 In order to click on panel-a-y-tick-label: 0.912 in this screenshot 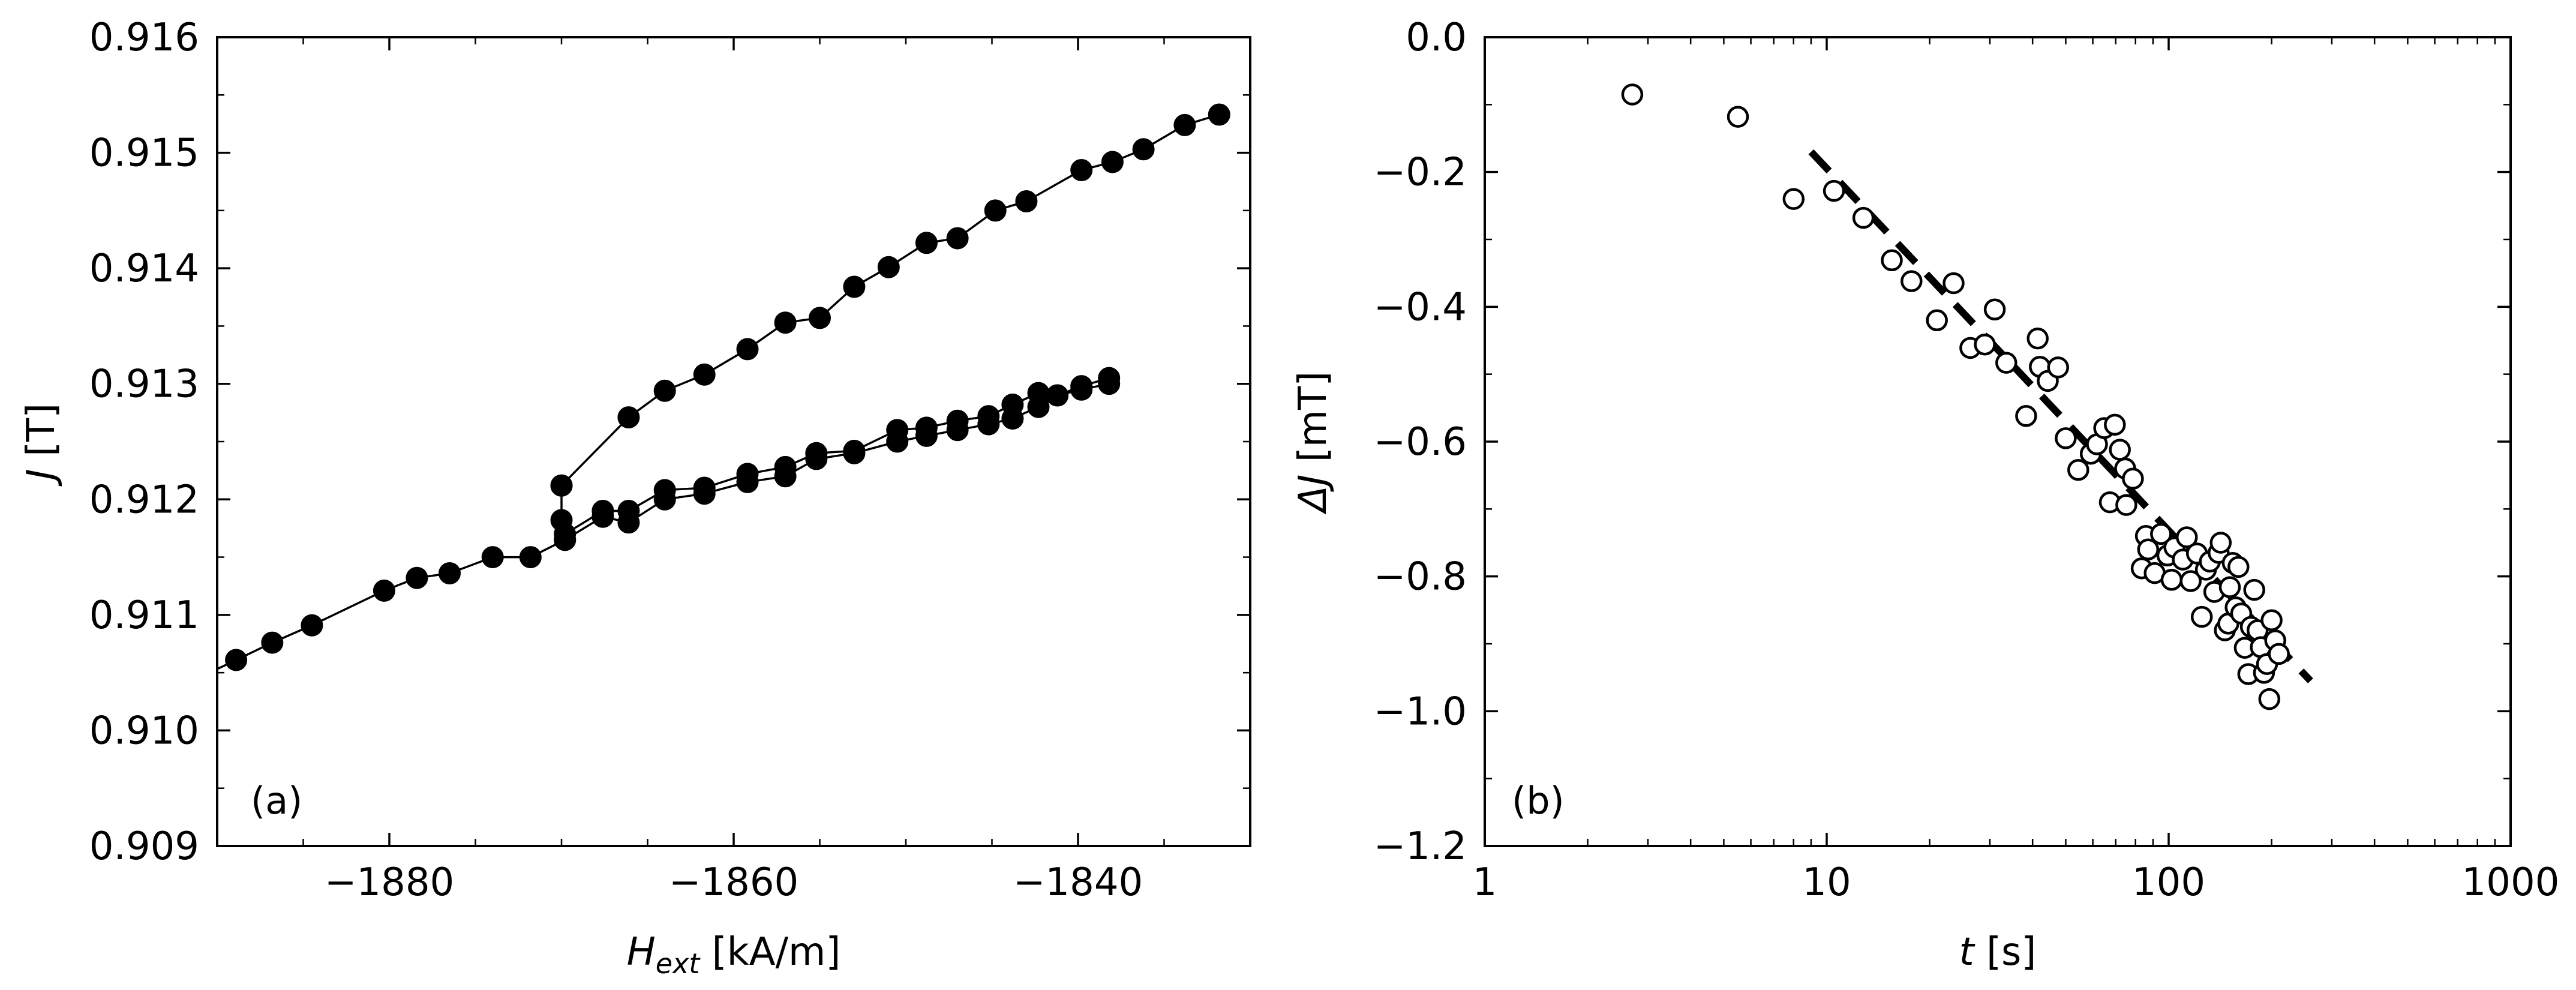, I will do `click(144, 500)`.